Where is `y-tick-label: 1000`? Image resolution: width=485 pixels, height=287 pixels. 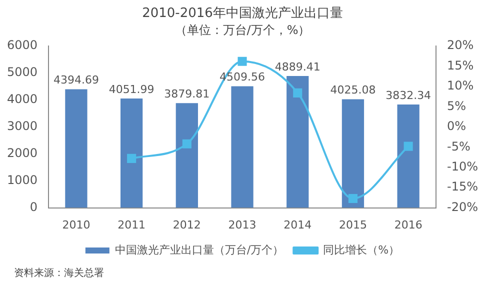 y-tick-label: 1000 is located at coordinates (22, 179).